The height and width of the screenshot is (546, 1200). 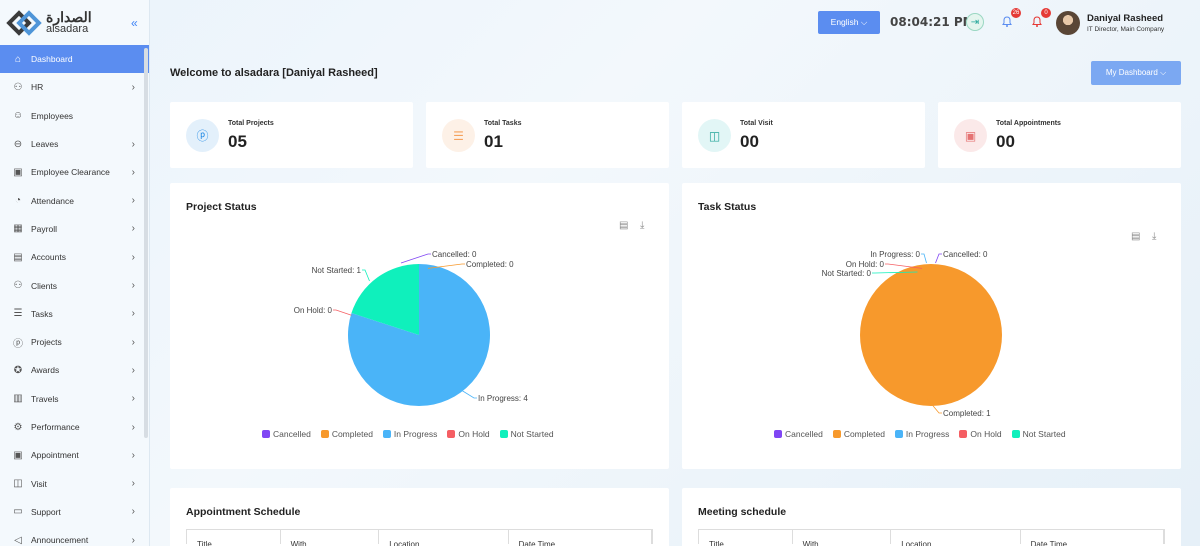 I want to click on sidebar-item-clients: ⚇ Clients ›, so click(x=74, y=285).